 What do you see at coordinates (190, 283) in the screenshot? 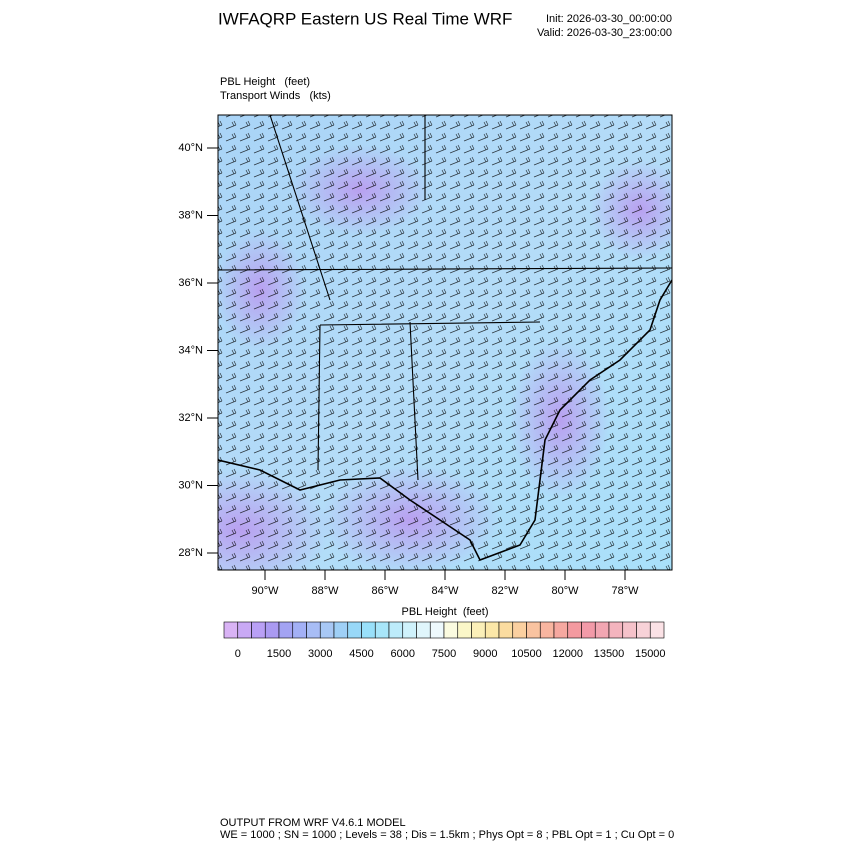
I see `lat-label: 36°N` at bounding box center [190, 283].